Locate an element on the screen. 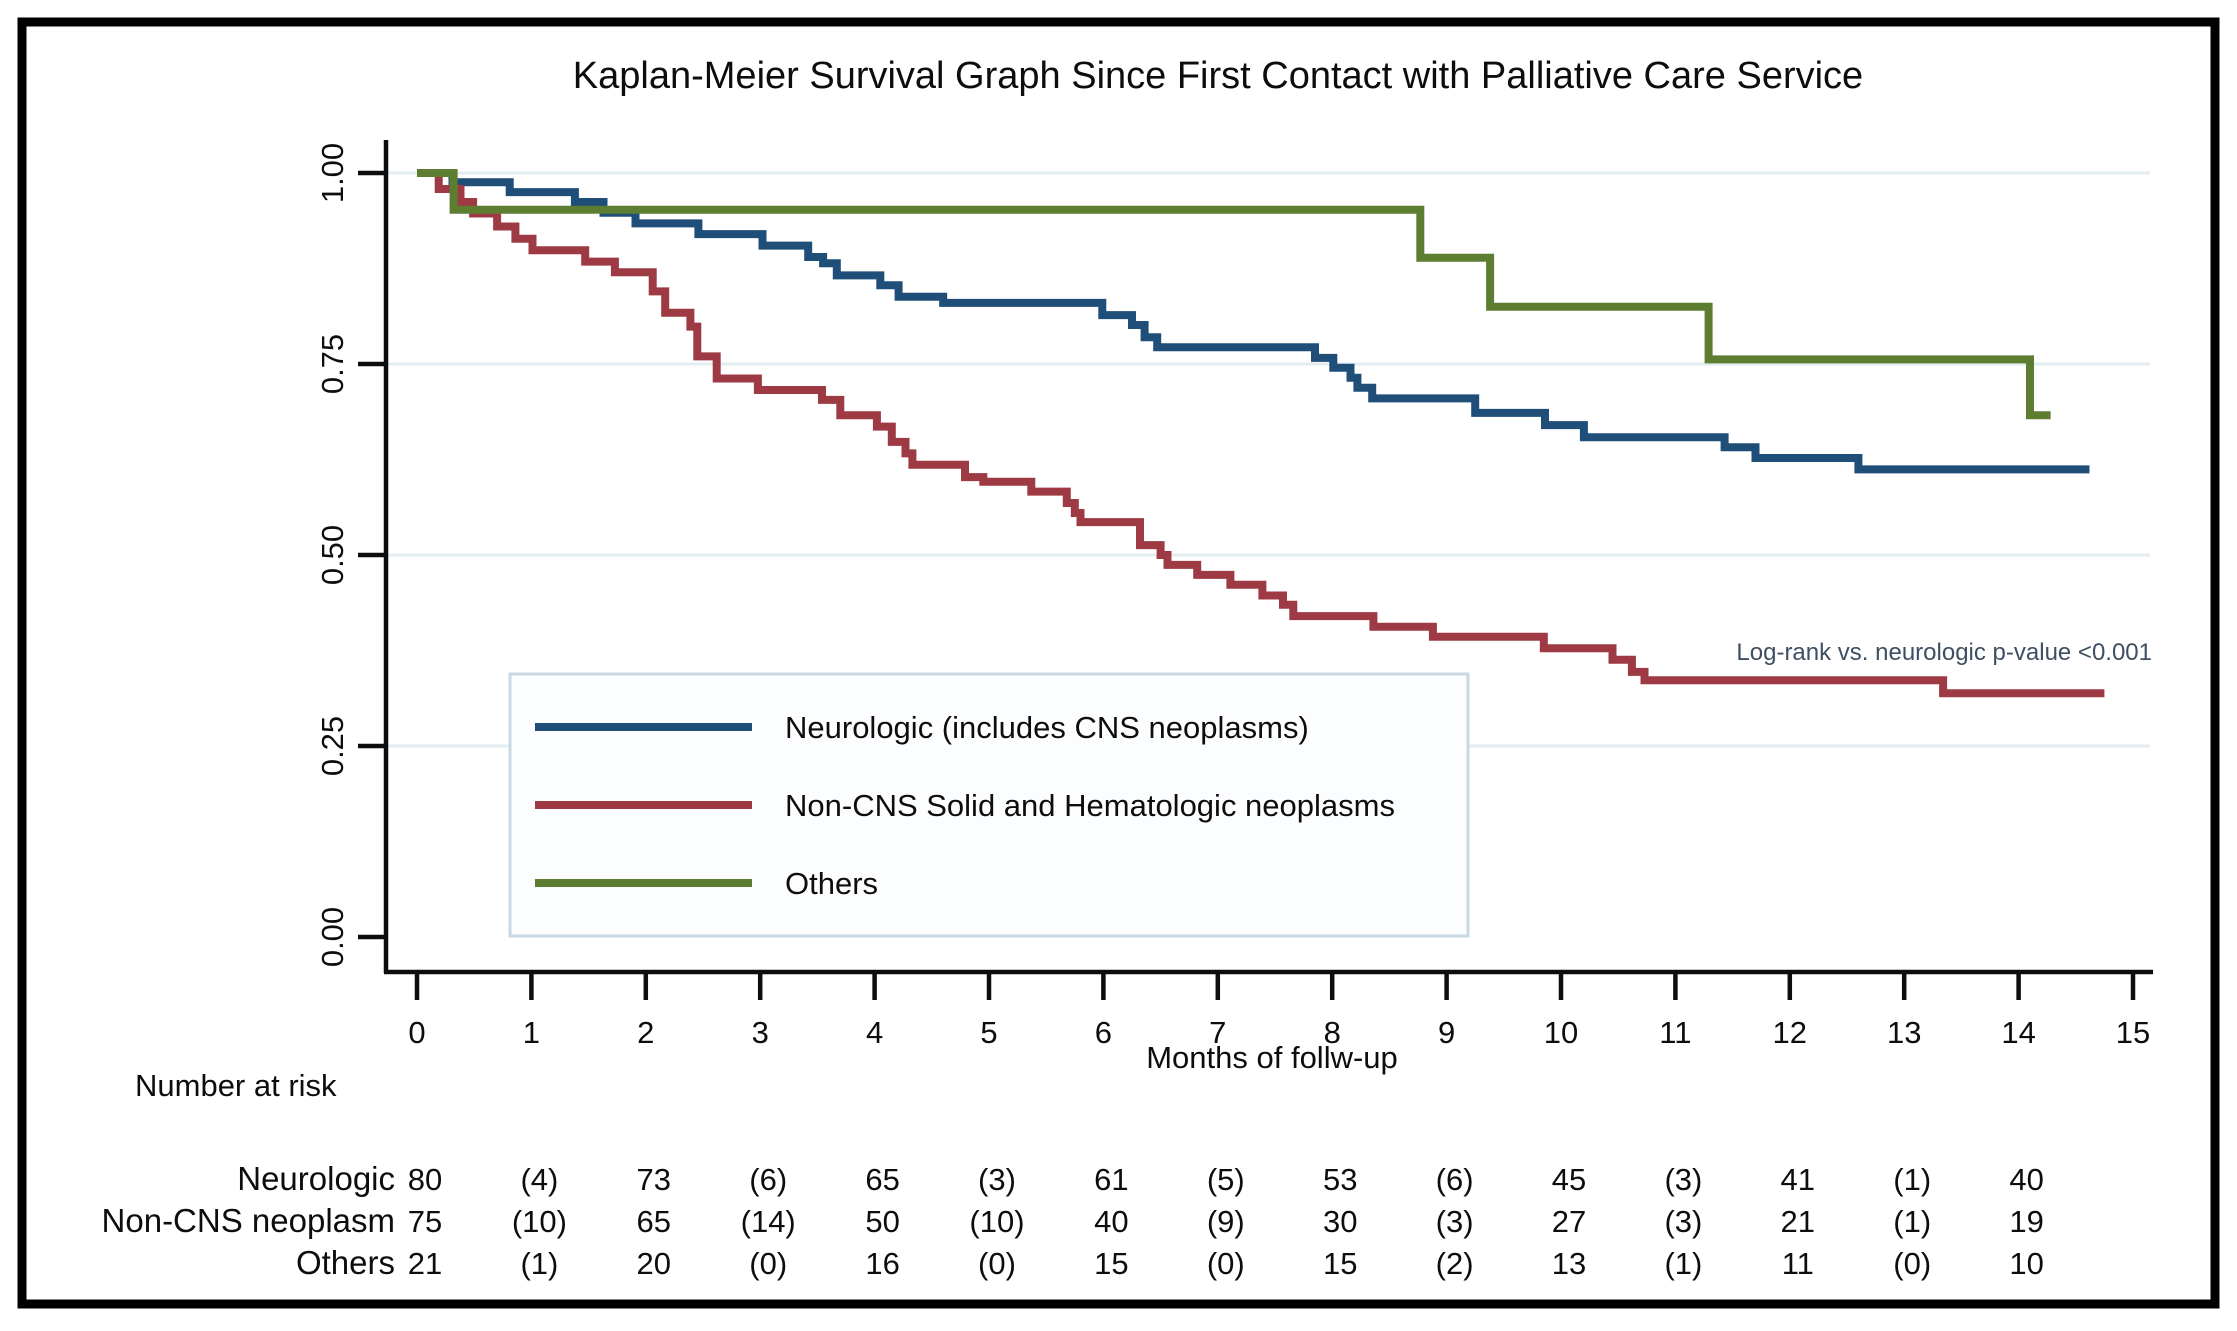 Image resolution: width=2237 pixels, height=1331 pixels. y-tick-label: 0.00 is located at coordinates (332, 937).